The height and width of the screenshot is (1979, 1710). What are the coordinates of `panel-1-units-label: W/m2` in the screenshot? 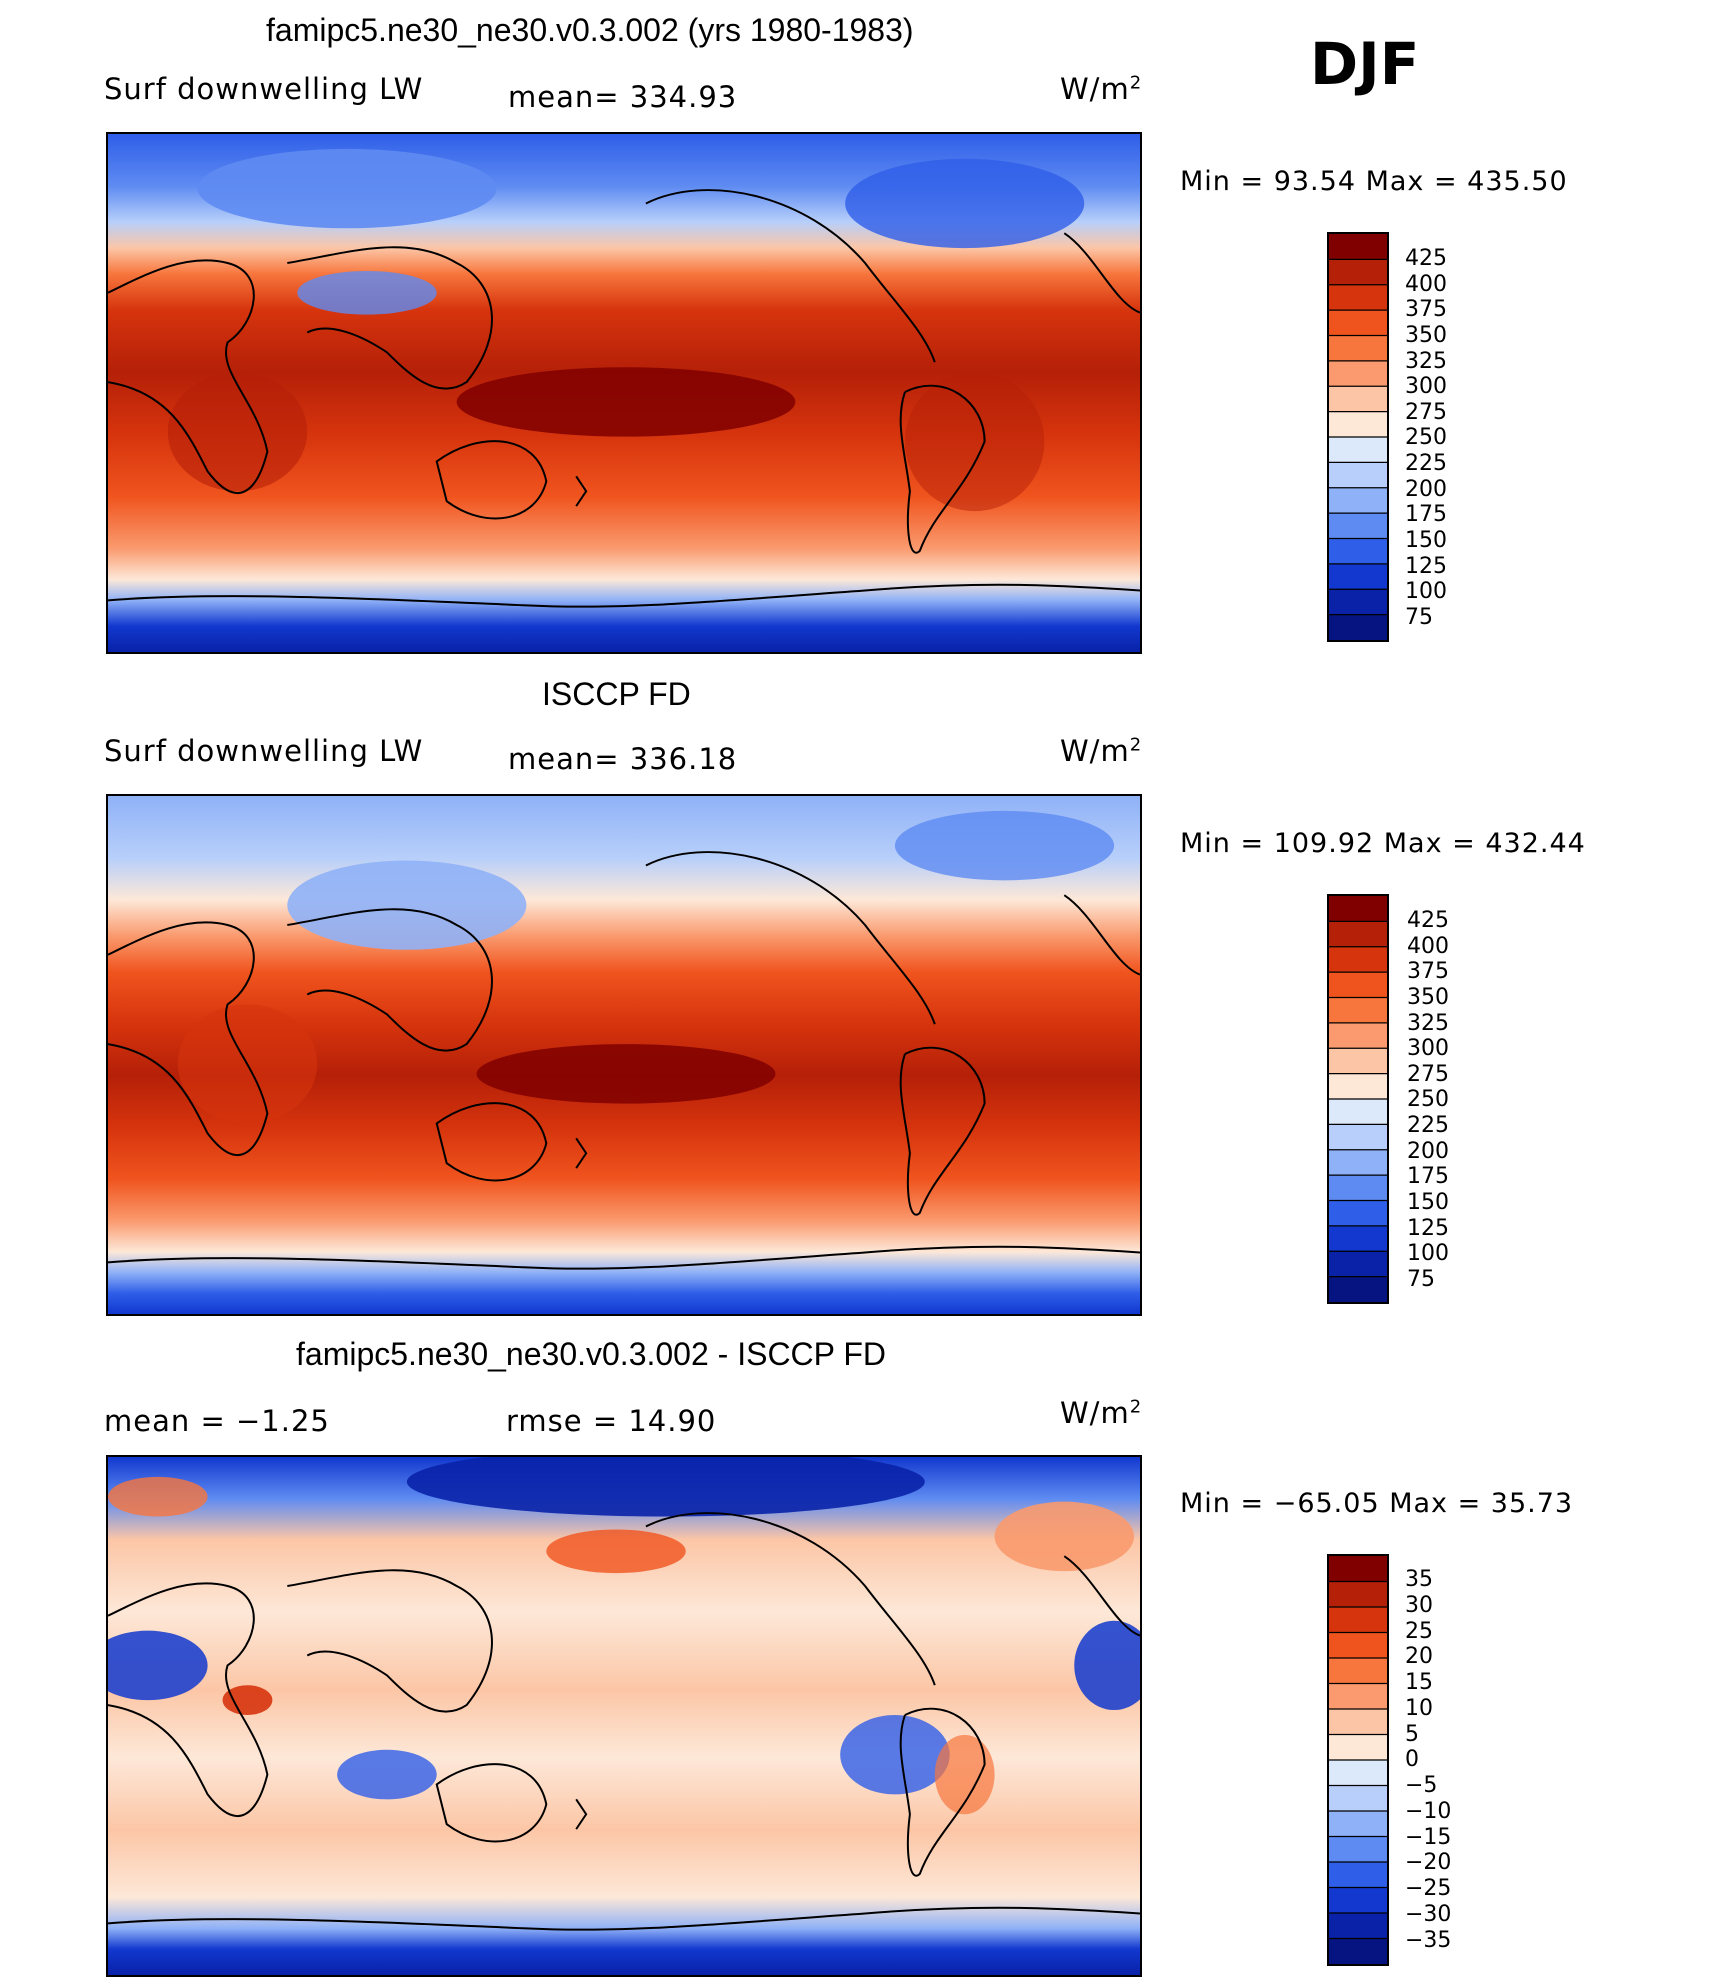 It's located at (1101, 89).